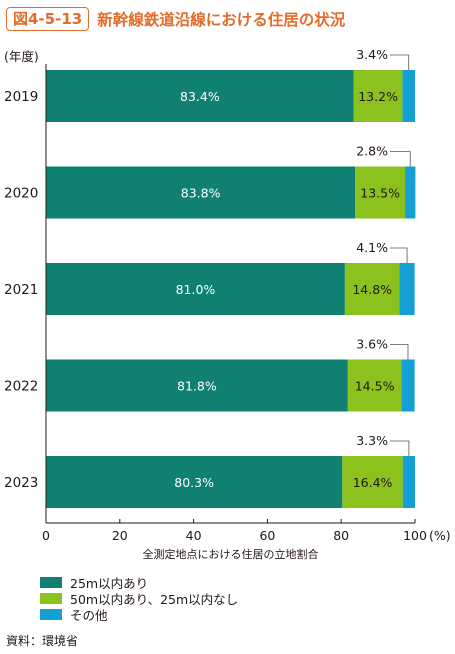 The image size is (455, 654). Describe the element at coordinates (221, 20) in the screenshot. I see `figure-title: 新幹線鉄道沿線における住居の状況` at that location.